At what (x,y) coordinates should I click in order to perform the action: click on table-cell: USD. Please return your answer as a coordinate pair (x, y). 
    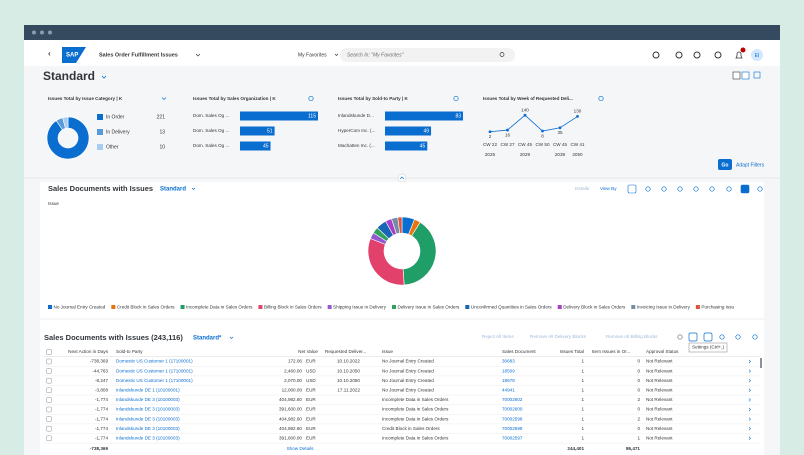
    Looking at the image, I should click on (311, 380).